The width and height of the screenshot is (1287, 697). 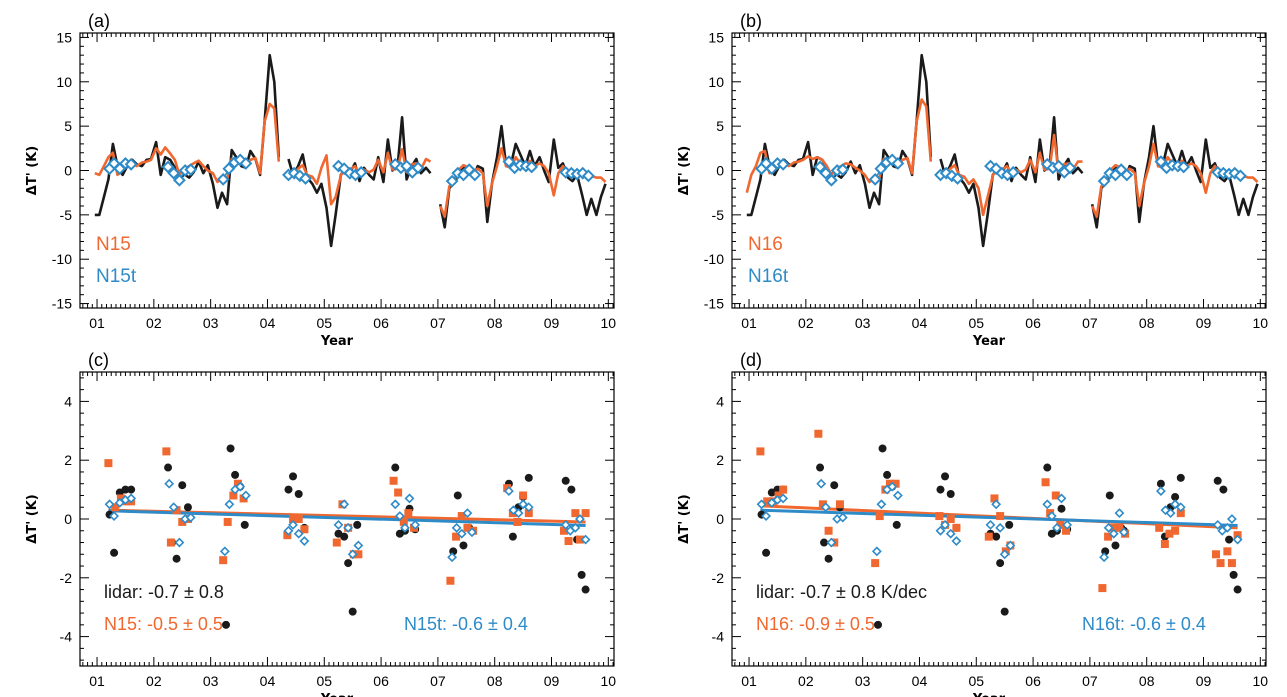 What do you see at coordinates (1033, 323) in the screenshot?
I see `x-tick-label: 06` at bounding box center [1033, 323].